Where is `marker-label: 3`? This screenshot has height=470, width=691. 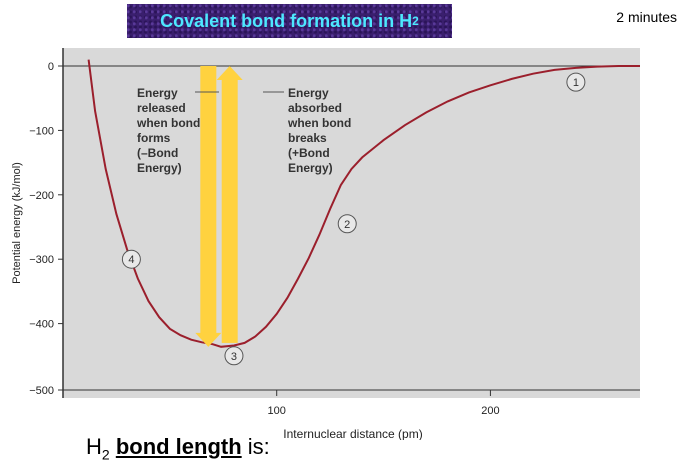
marker-label: 3 is located at coordinates (234, 357).